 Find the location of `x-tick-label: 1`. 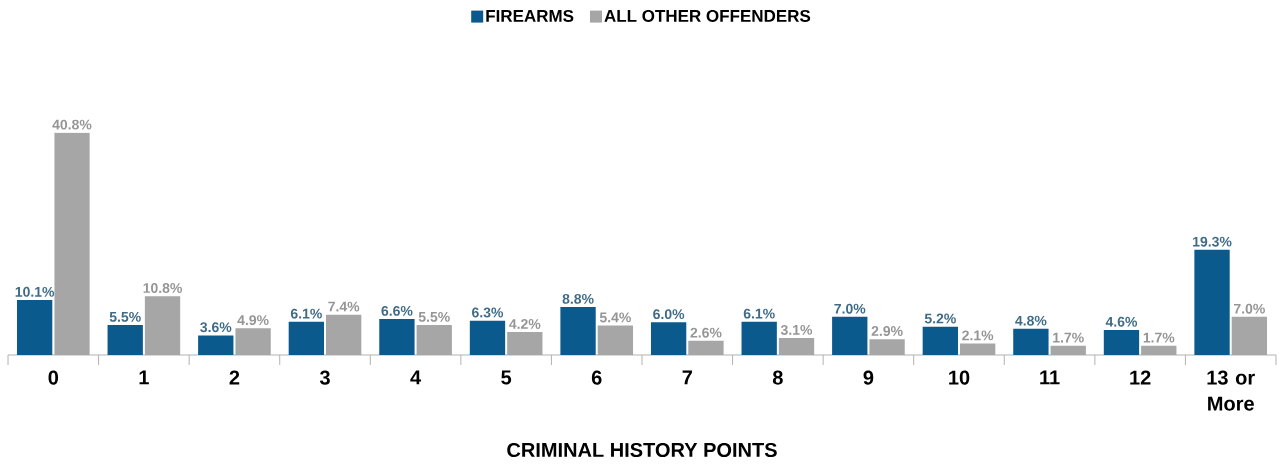

x-tick-label: 1 is located at coordinates (144, 377).